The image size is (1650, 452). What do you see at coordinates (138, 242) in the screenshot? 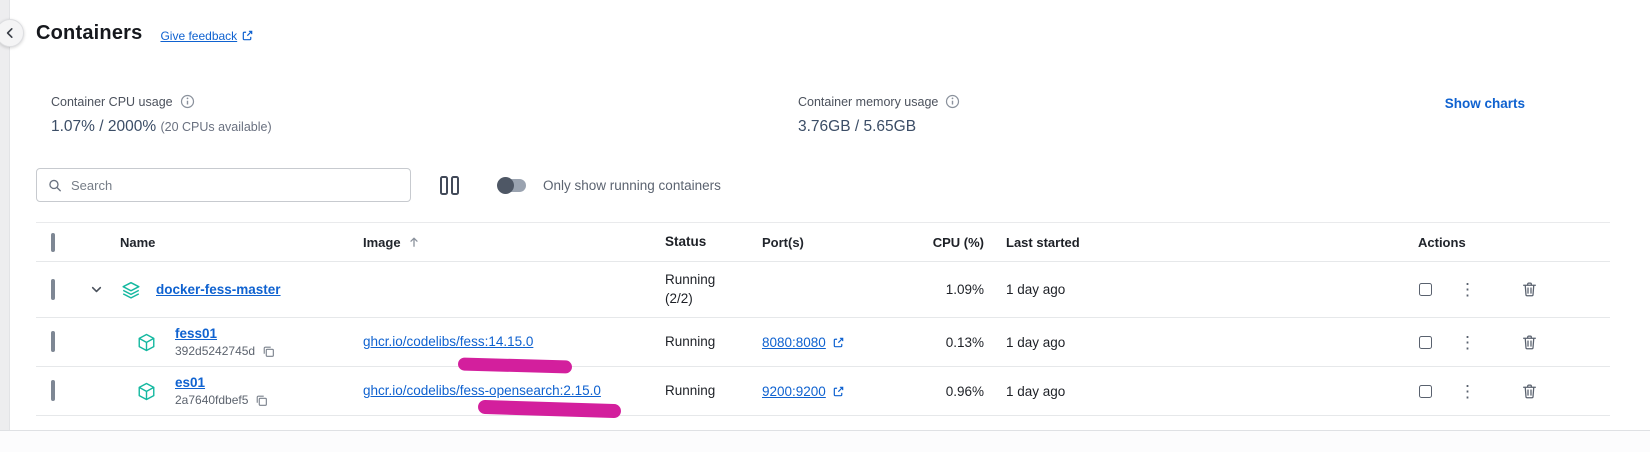
I see `column-header-name: Name` at bounding box center [138, 242].